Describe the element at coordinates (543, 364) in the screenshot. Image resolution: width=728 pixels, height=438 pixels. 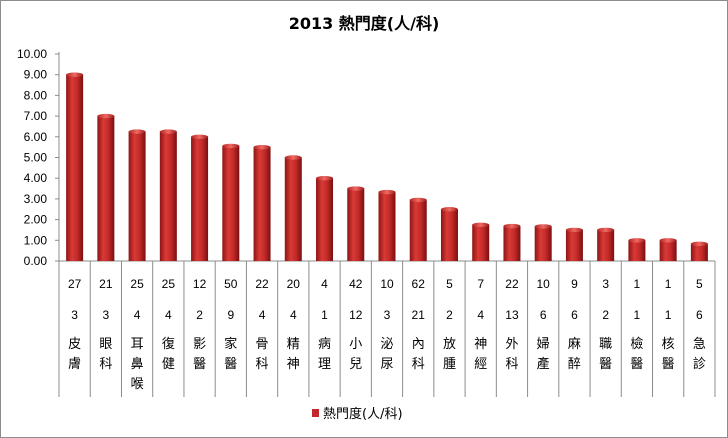
I see `x-label-department-char: 產` at that location.